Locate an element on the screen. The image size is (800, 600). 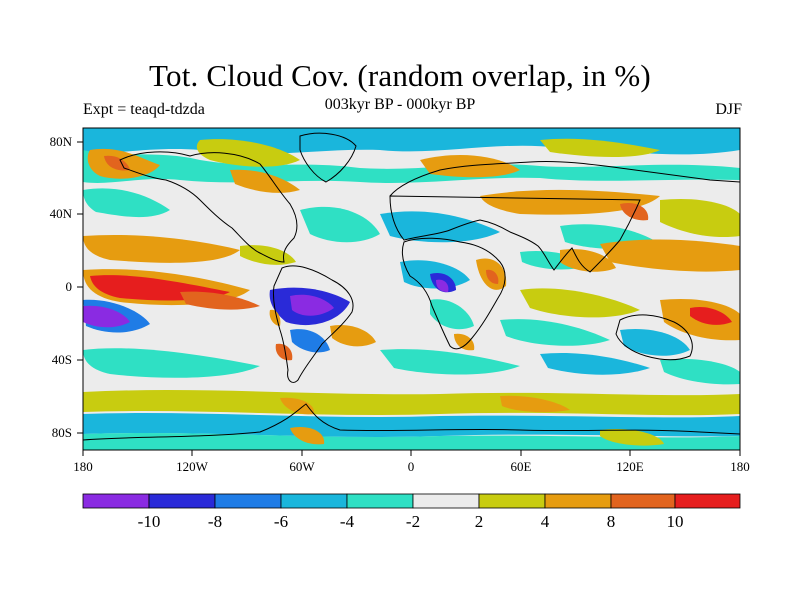
coastline-africa is located at coordinates (453, 293).